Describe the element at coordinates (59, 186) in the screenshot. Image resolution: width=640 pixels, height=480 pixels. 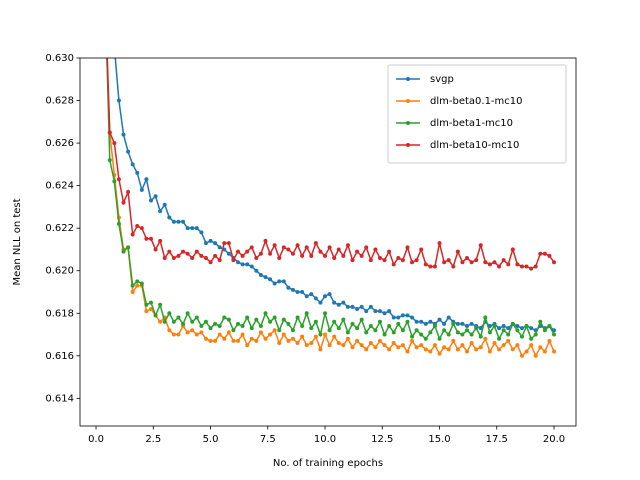
I see `y-tick-label: 0.624` at that location.